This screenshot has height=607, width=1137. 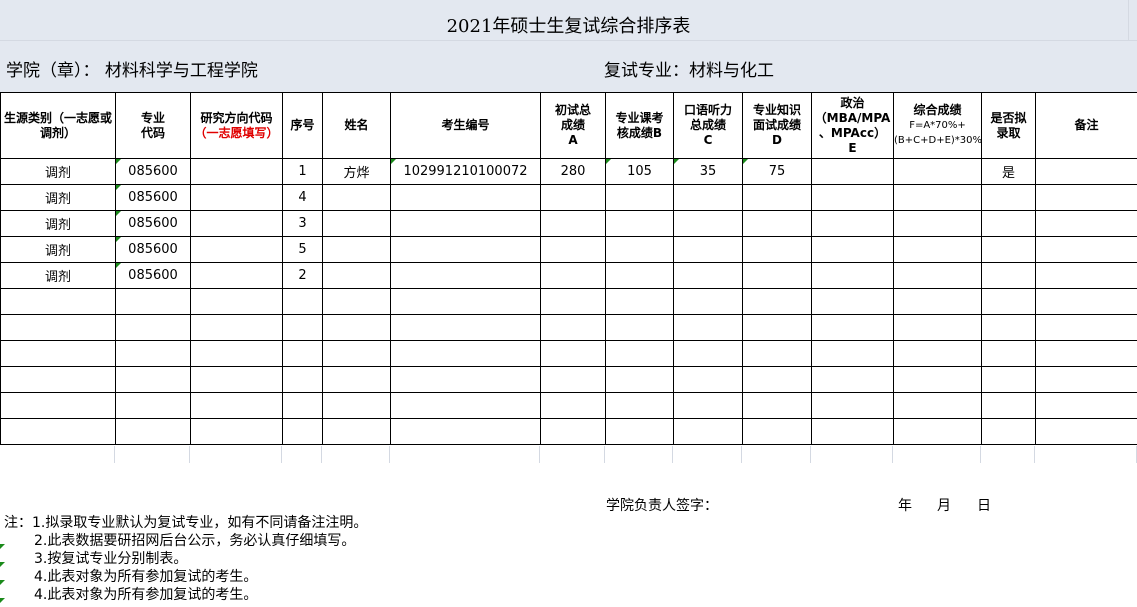 I want to click on header-score-b: 专业课考 核成绩B, so click(x=639, y=125).